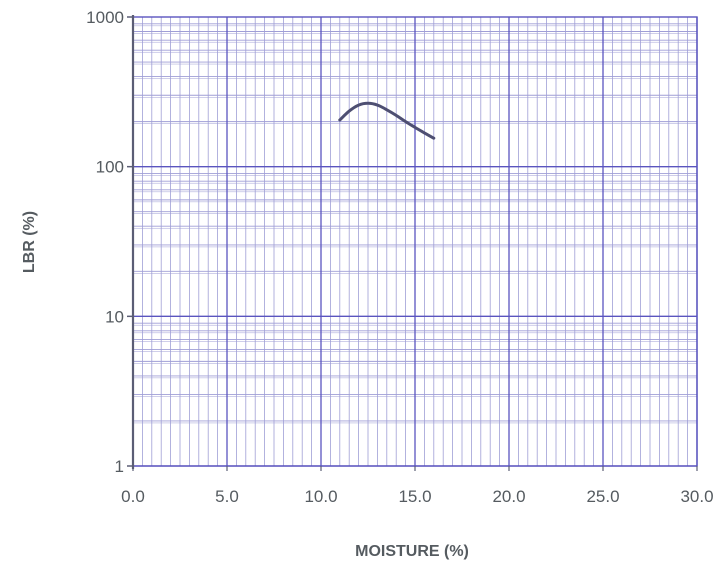  I want to click on y-tick-label: 100, so click(110, 167).